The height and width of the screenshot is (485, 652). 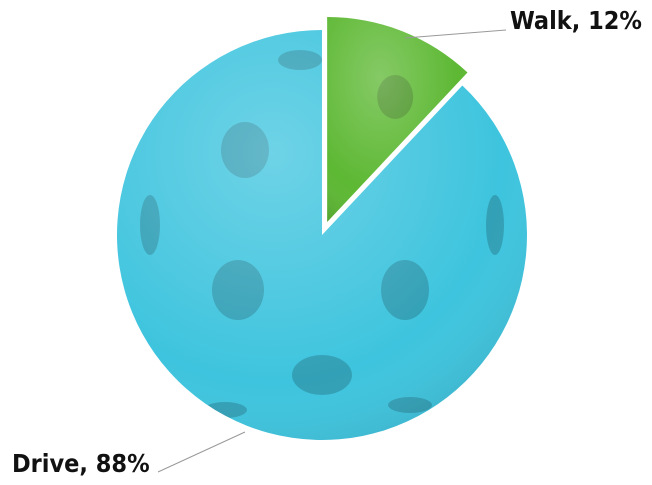 I want to click on slice-label: Drive, 88%, so click(x=81, y=463).